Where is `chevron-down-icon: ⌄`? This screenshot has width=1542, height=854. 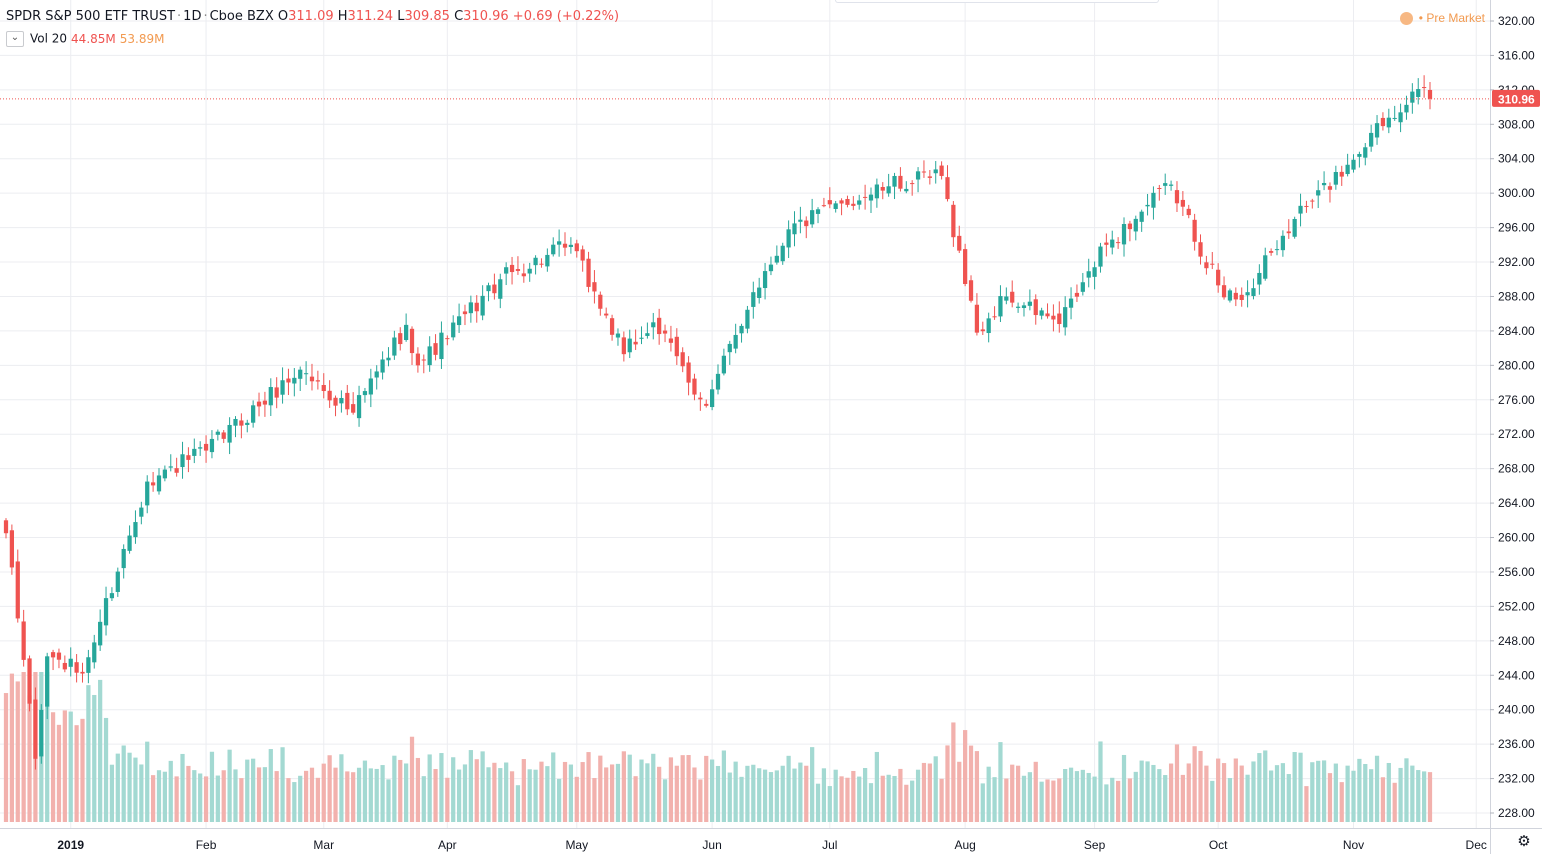 chevron-down-icon: ⌄ is located at coordinates (15, 39).